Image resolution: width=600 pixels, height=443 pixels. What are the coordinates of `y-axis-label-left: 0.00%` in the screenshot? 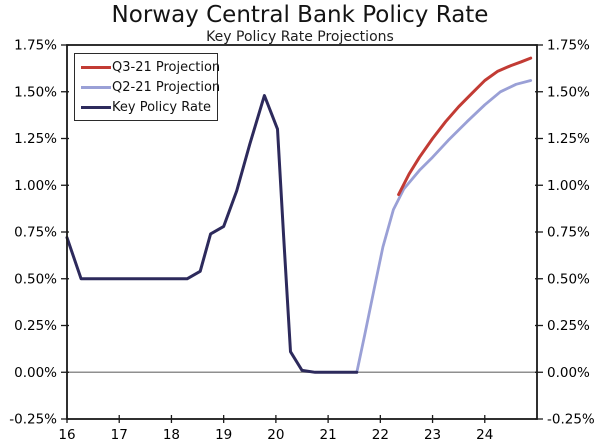 It's located at (35, 373).